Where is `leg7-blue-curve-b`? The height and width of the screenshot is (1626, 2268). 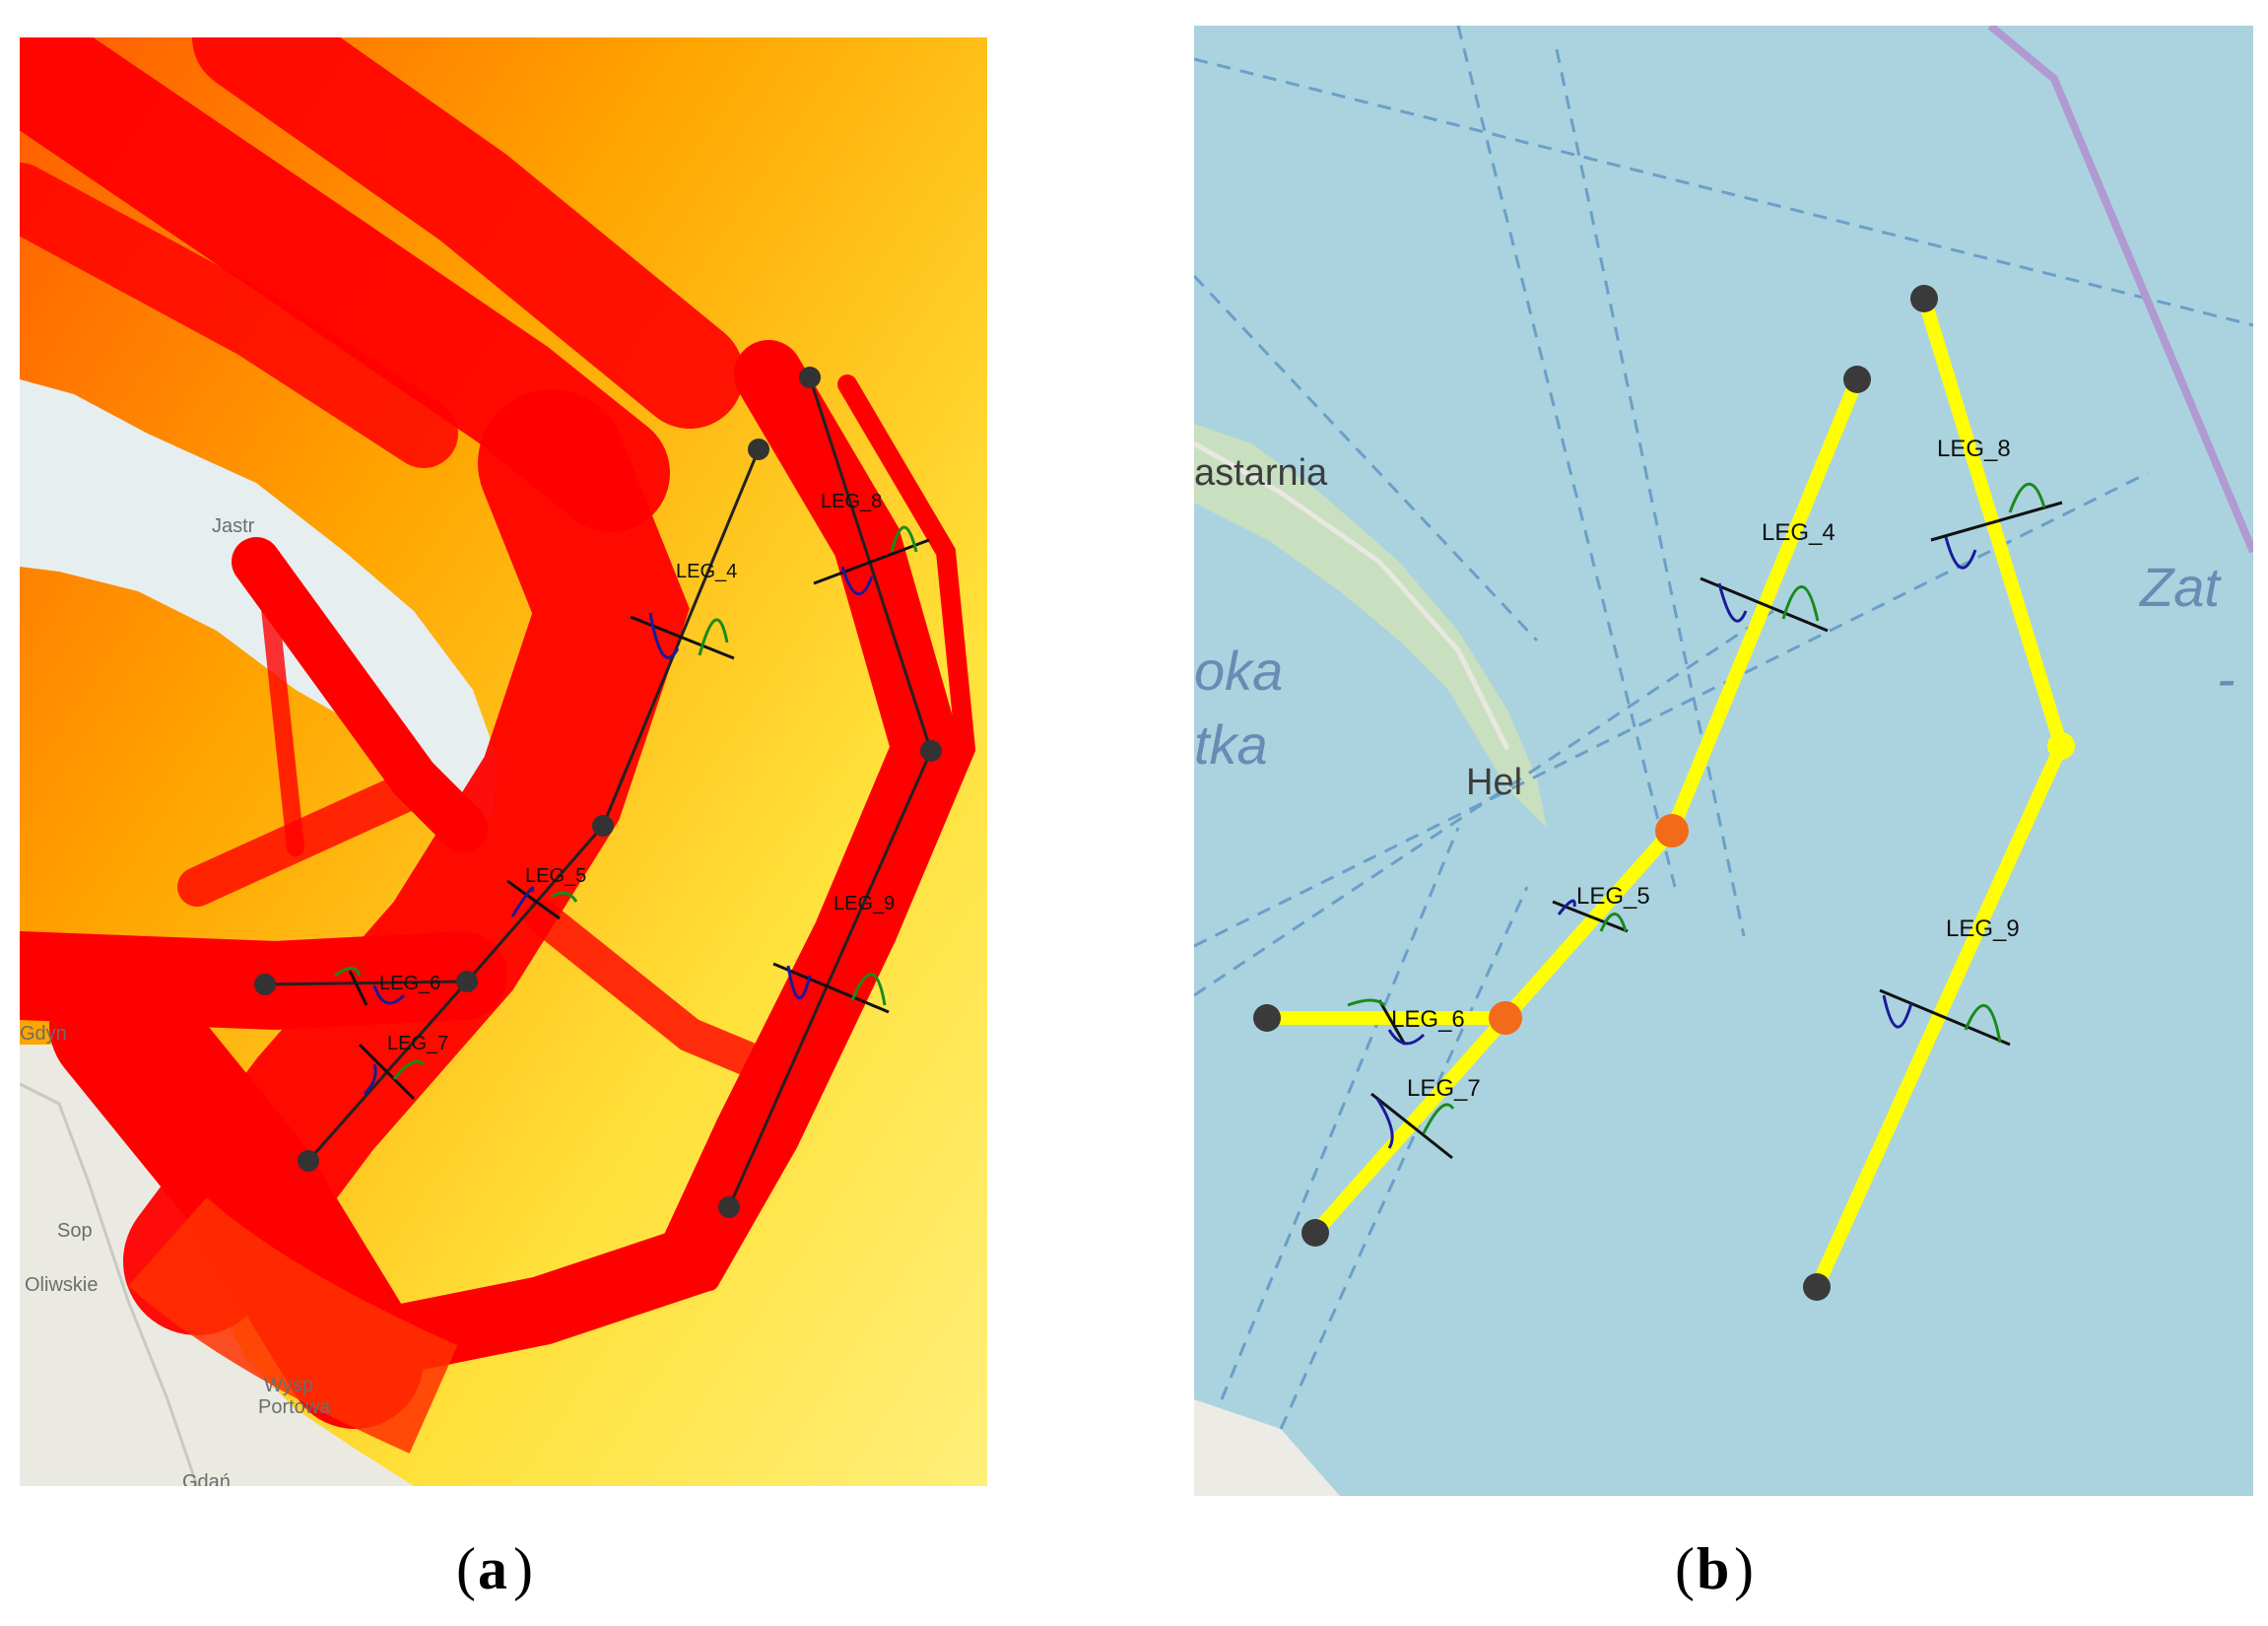 leg7-blue-curve-b is located at coordinates (1384, 1123).